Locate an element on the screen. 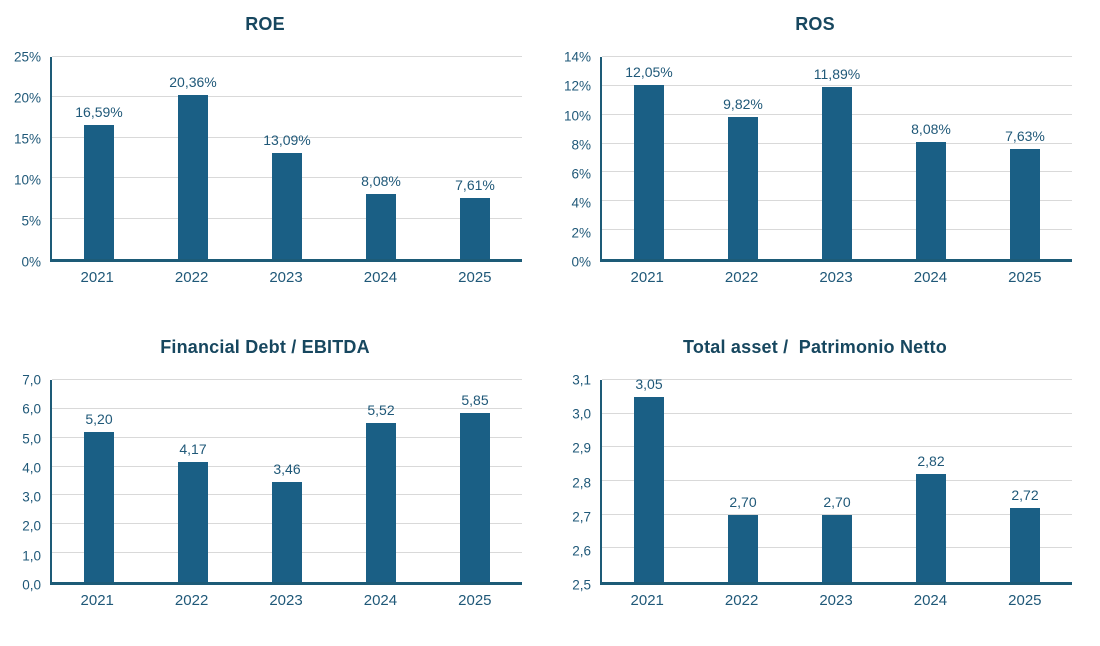  chart-title: ROE is located at coordinates (265, 24).